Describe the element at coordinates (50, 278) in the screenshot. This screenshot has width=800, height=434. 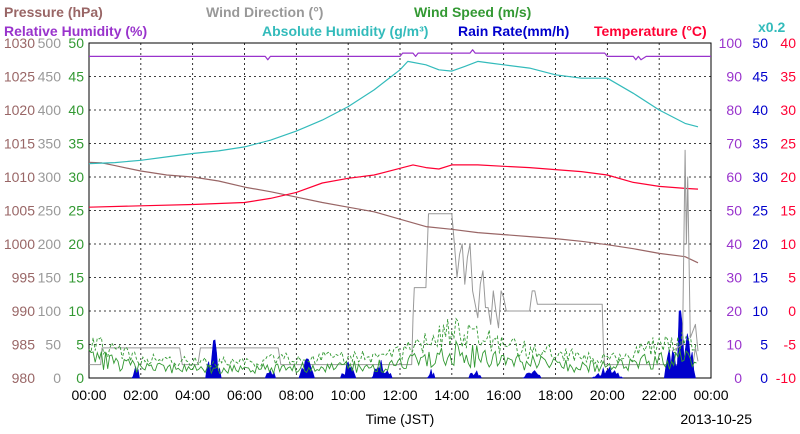
I see `axis-tick-label: 150` at that location.